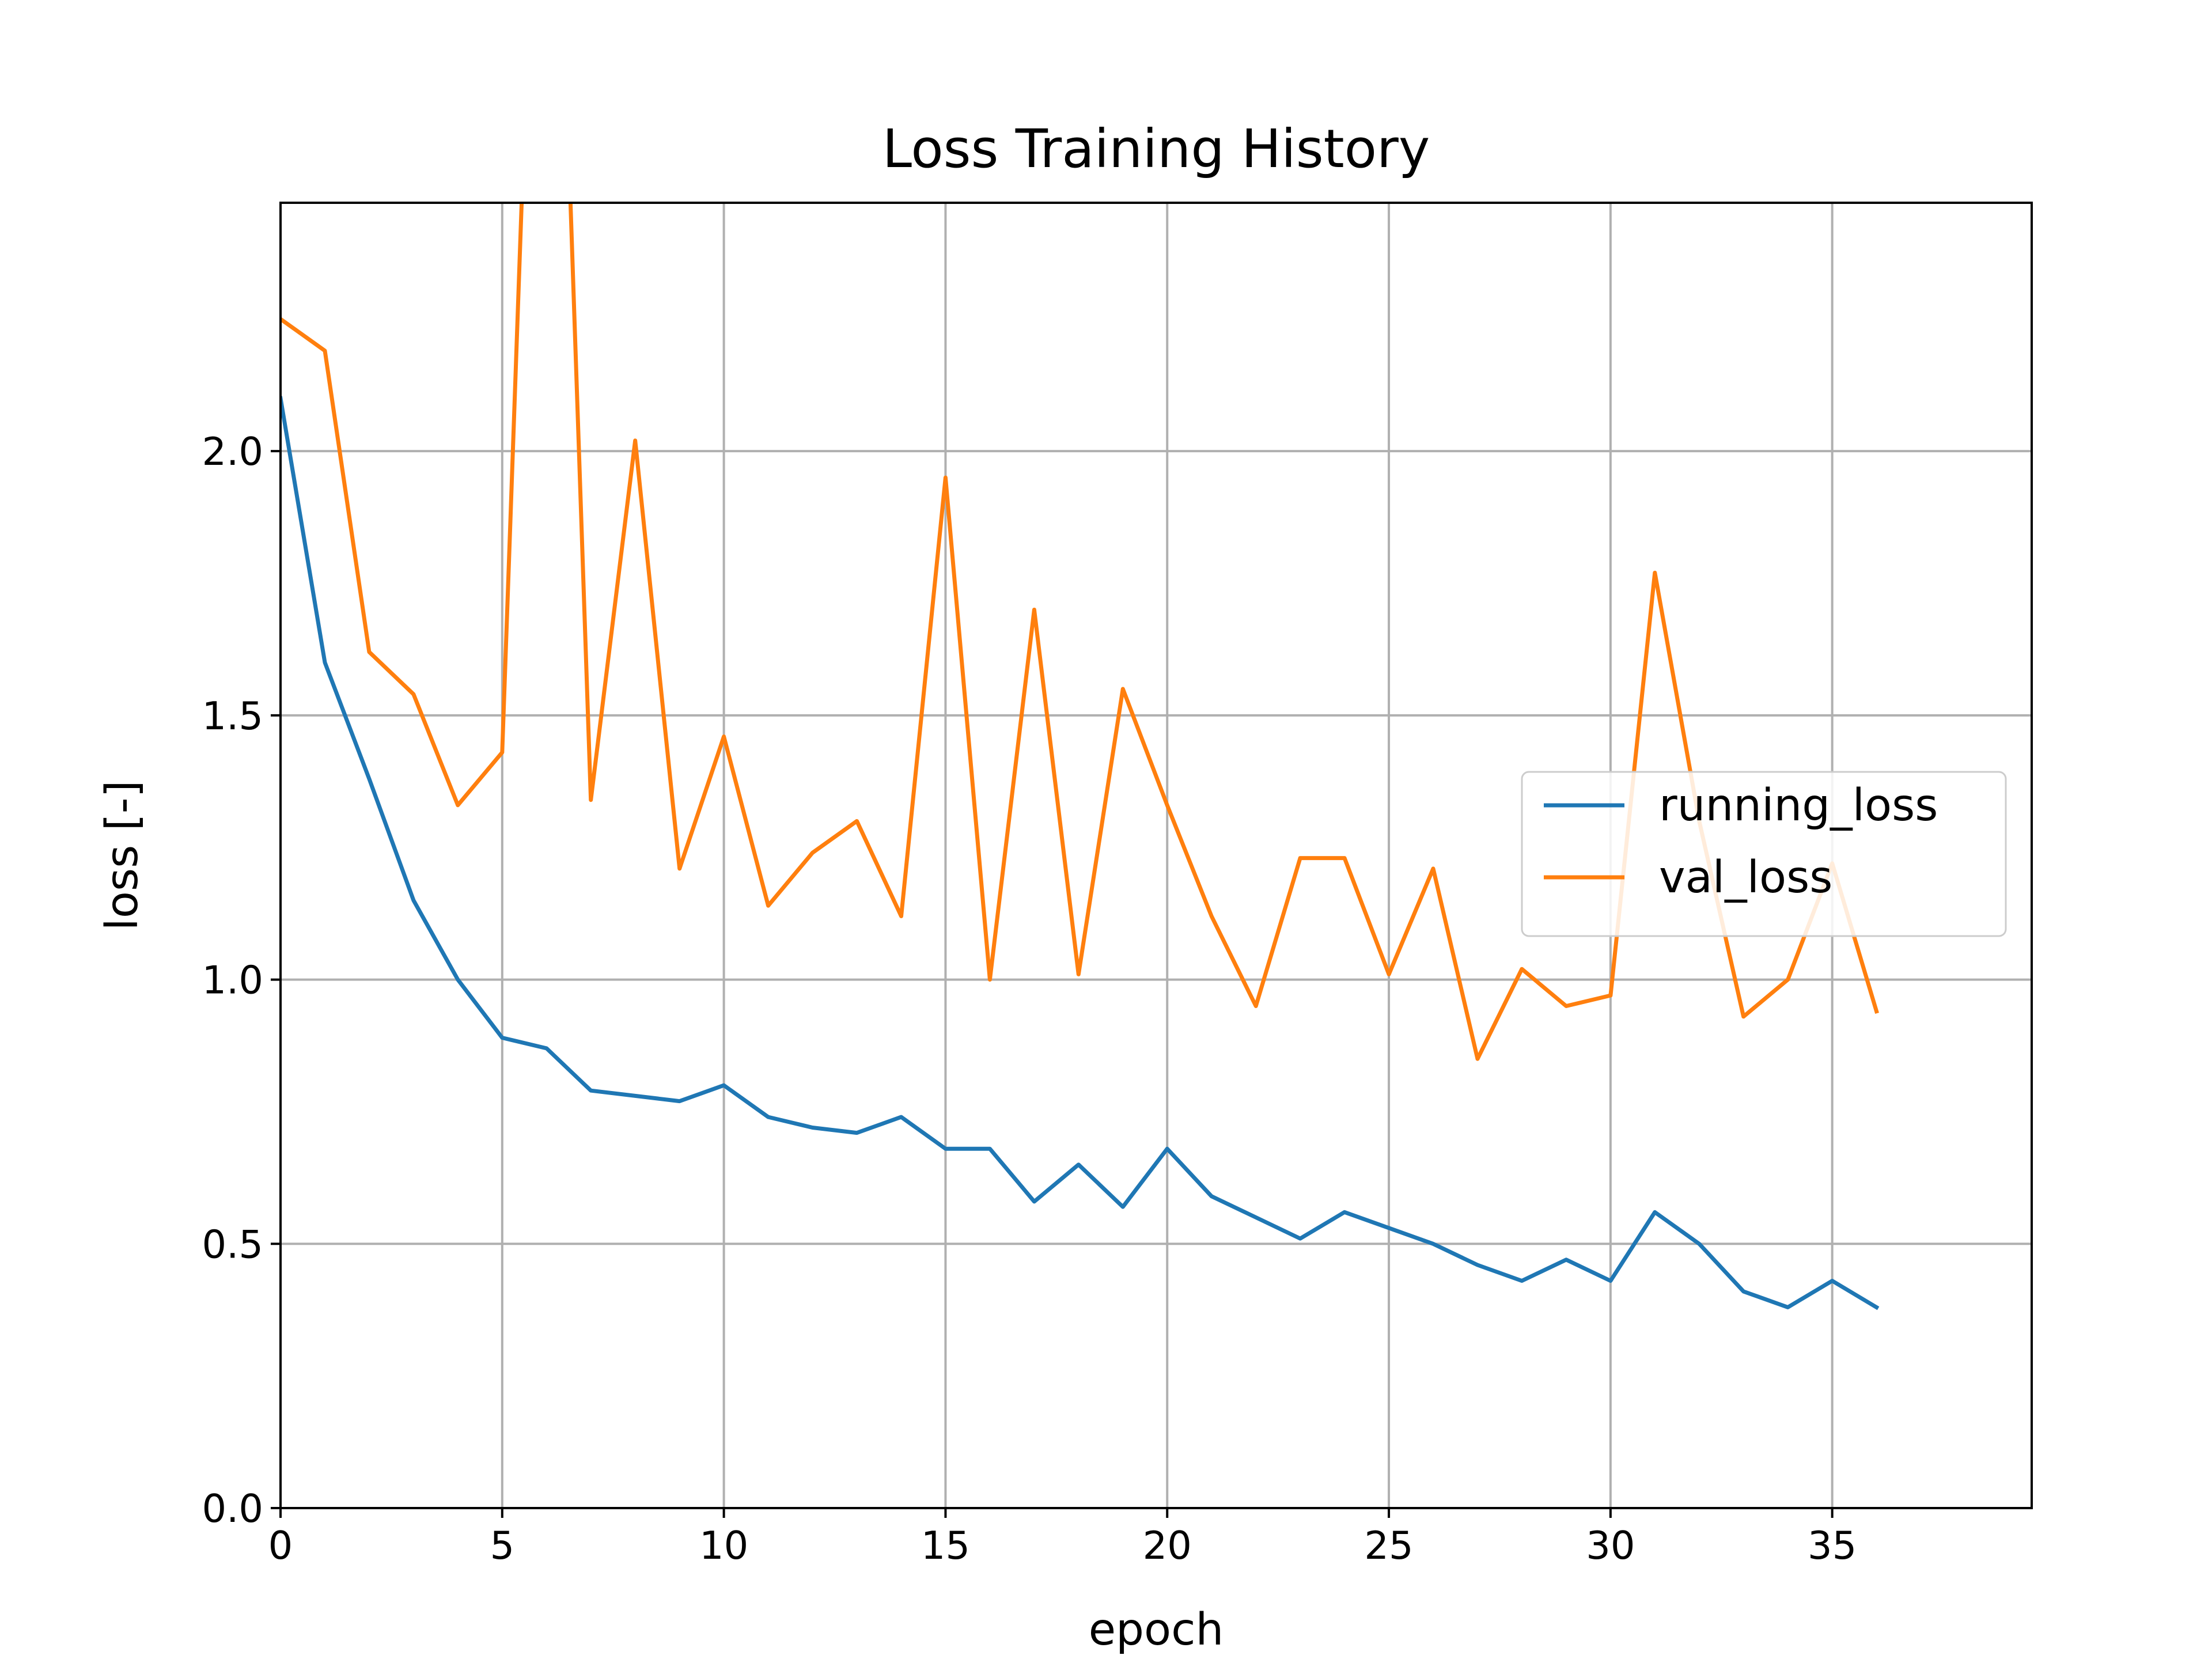  I want to click on legend-box, so click(1764, 854).